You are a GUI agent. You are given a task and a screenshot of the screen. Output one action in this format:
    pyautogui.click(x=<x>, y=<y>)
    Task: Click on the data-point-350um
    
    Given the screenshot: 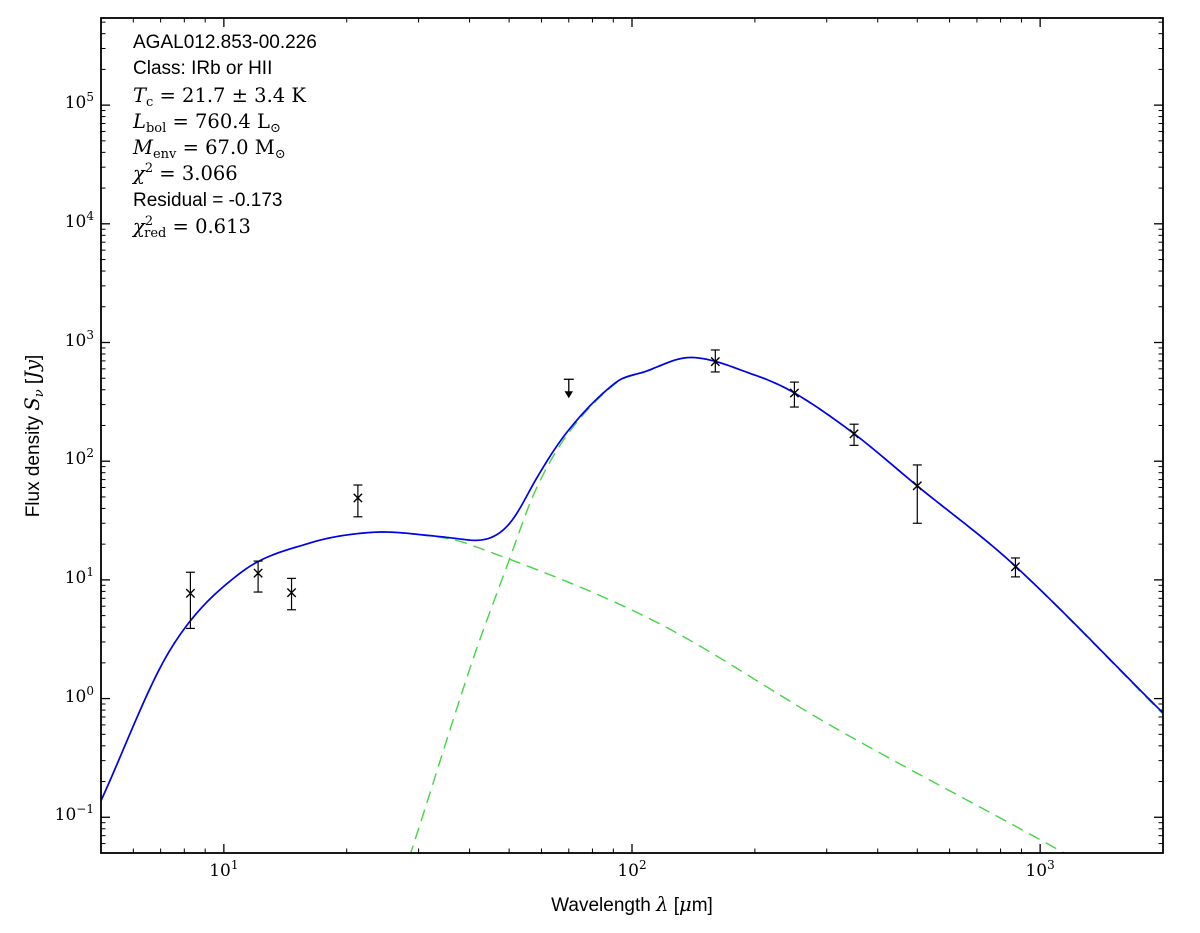 What is the action you would take?
    pyautogui.click(x=854, y=434)
    